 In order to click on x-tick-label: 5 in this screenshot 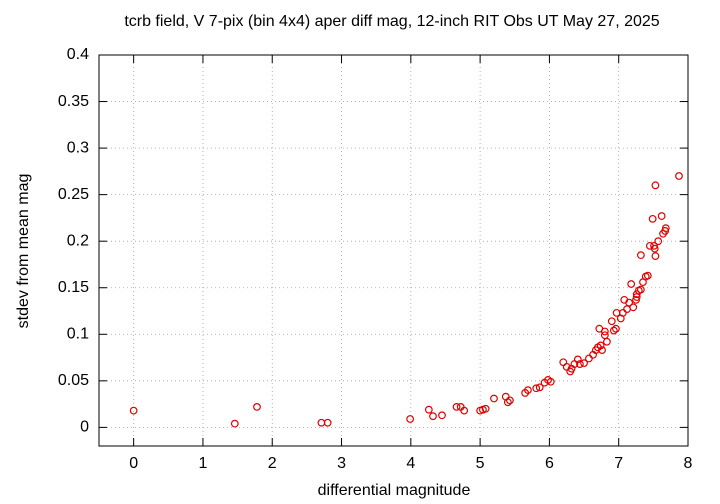, I will do `click(480, 463)`.